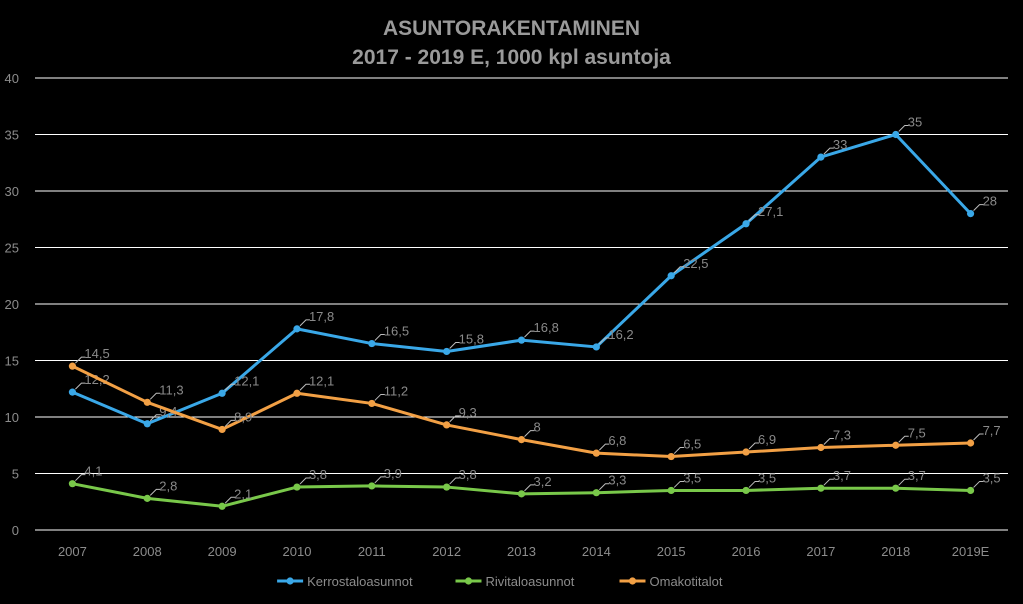  What do you see at coordinates (468, 581) in the screenshot?
I see `legend-marker-rivitaloasunnot` at bounding box center [468, 581].